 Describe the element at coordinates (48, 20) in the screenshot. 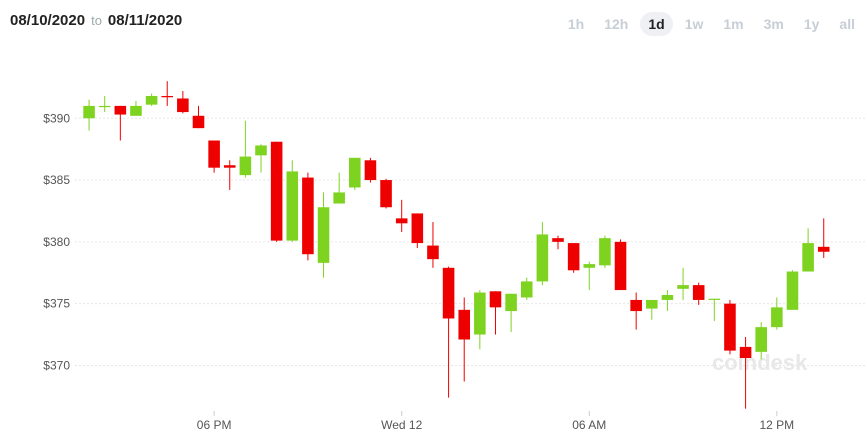

I see `date-from: 08/10/2020` at that location.